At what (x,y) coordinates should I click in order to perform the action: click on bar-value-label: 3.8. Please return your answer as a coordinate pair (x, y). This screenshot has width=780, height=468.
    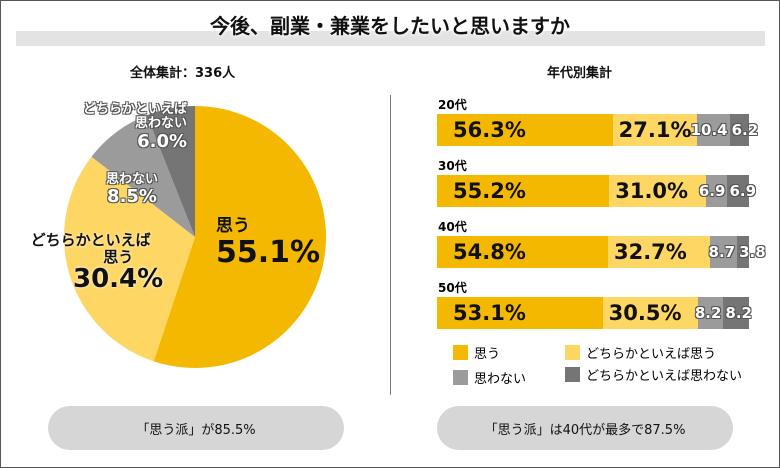
    Looking at the image, I should click on (752, 252).